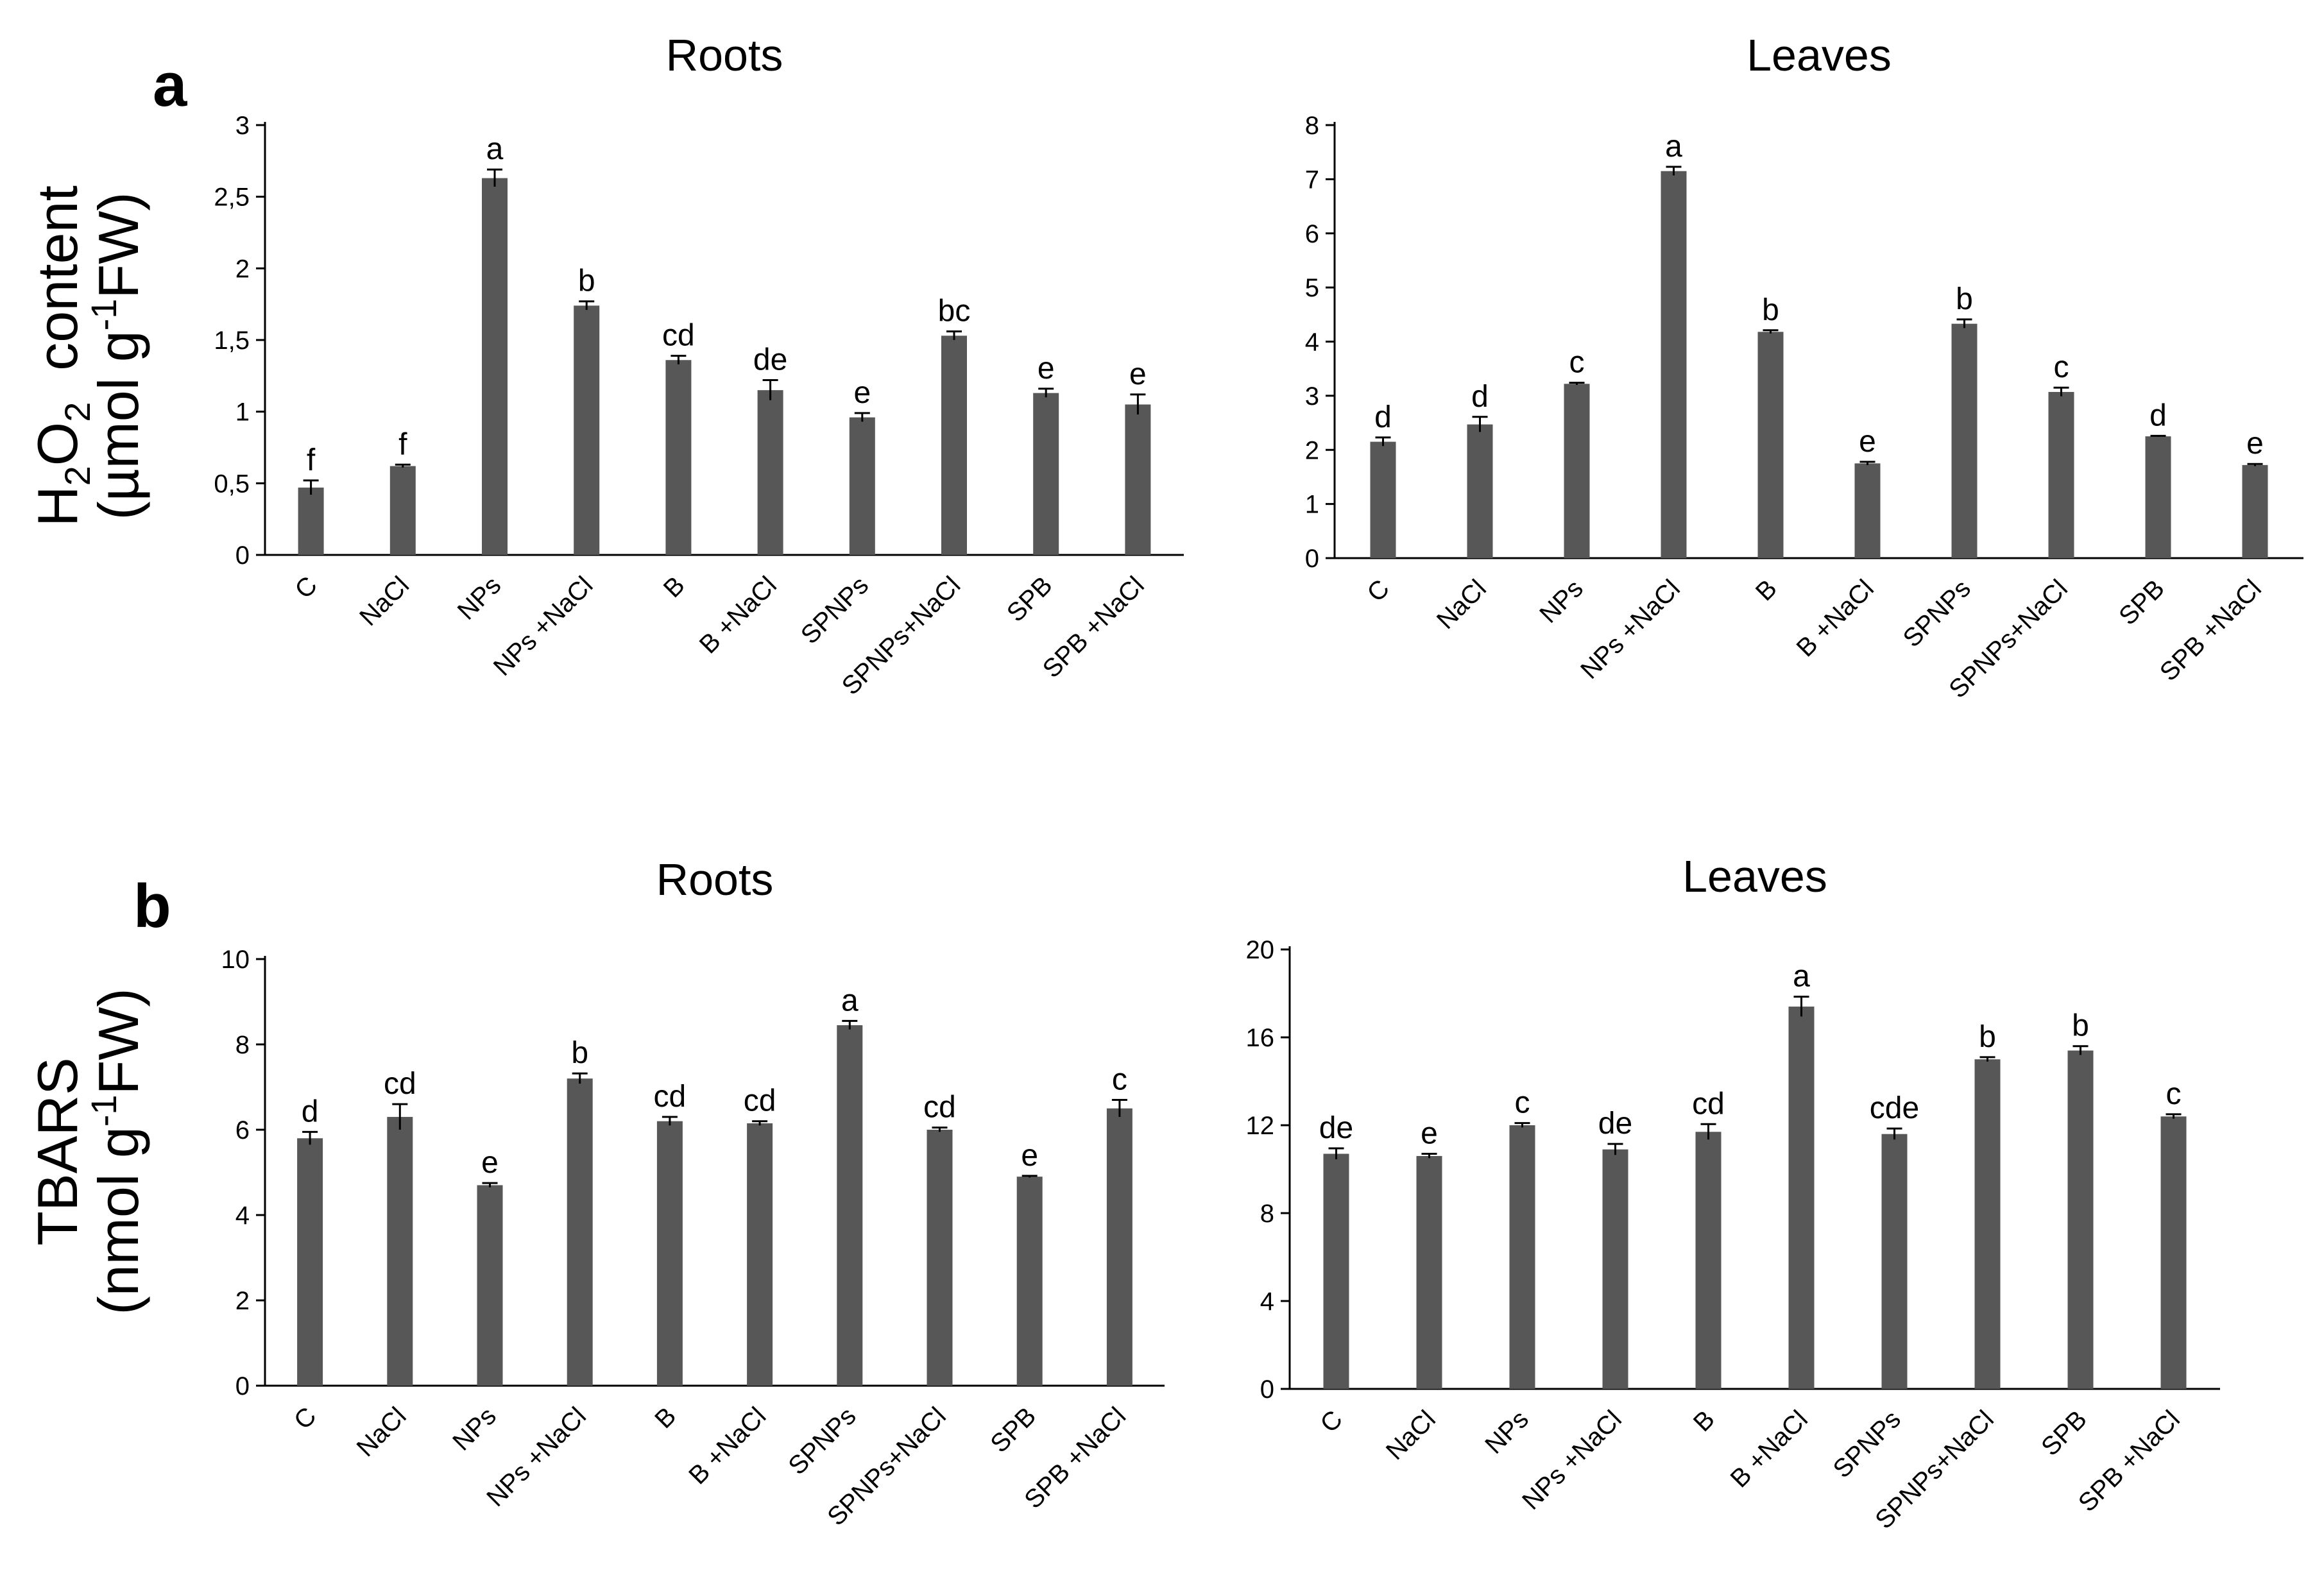  What do you see at coordinates (62, 356) in the screenshot?
I see `panel-a-ylabel-line1: H2O2 content` at bounding box center [62, 356].